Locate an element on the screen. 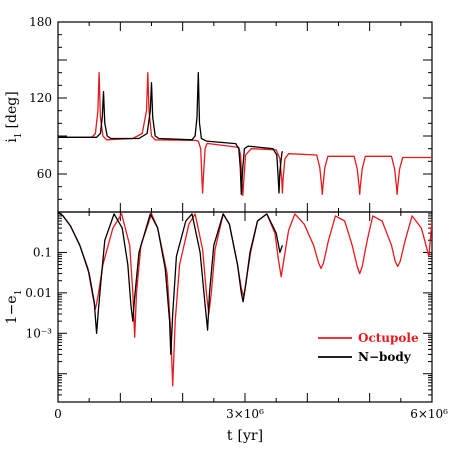  legend-label-octupole: Octupole is located at coordinates (388, 338).